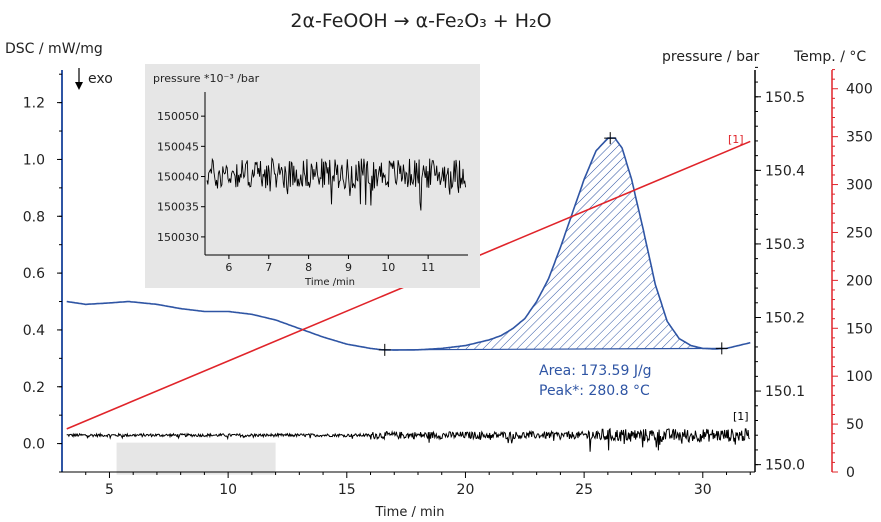  What do you see at coordinates (785, 319) in the screenshot?
I see `pressure-tick-label: 150.2` at bounding box center [785, 319].